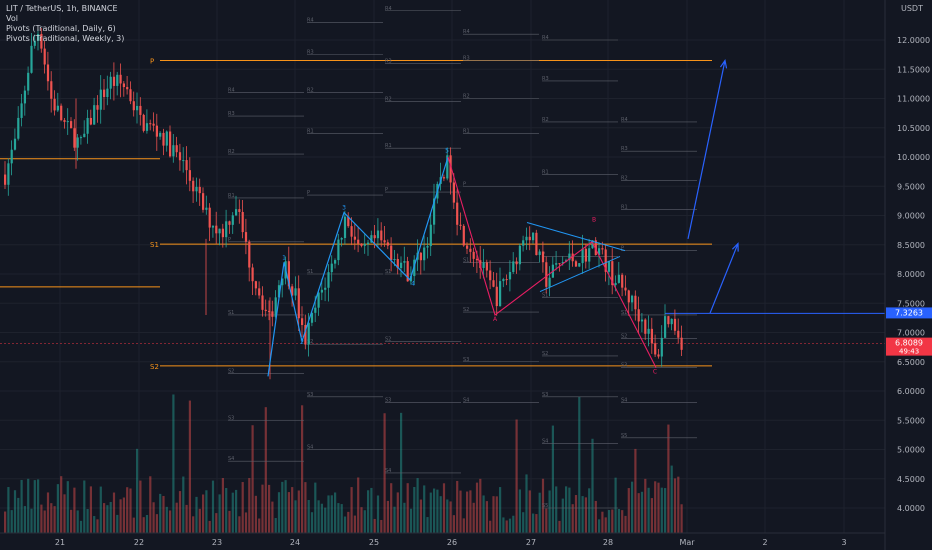  What do you see at coordinates (61, 28) in the screenshot?
I see `legend-pivots-daily: Pivots (Traditional, Daily, 6)` at bounding box center [61, 28].